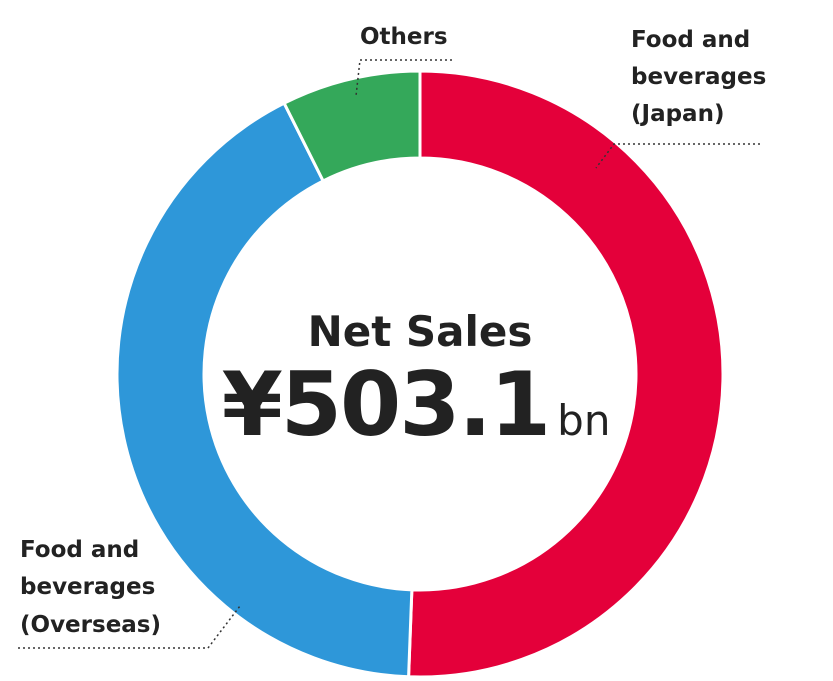 This screenshot has width=833, height=681. What do you see at coordinates (677, 156) in the screenshot?
I see `leader-line-japan` at bounding box center [677, 156].